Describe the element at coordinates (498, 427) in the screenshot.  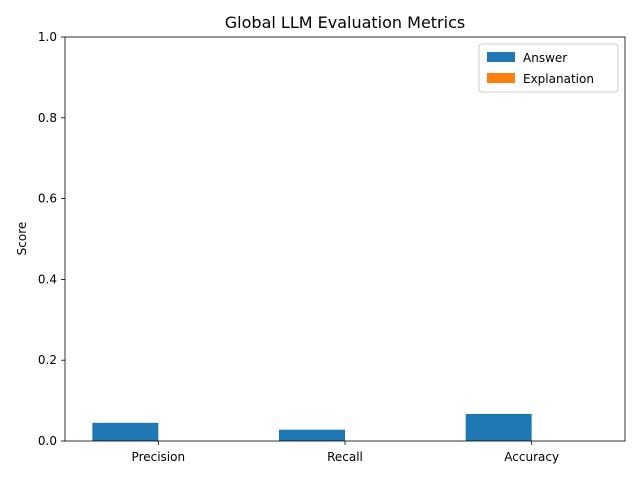
I see `bar-answer-accuracy` at that location.